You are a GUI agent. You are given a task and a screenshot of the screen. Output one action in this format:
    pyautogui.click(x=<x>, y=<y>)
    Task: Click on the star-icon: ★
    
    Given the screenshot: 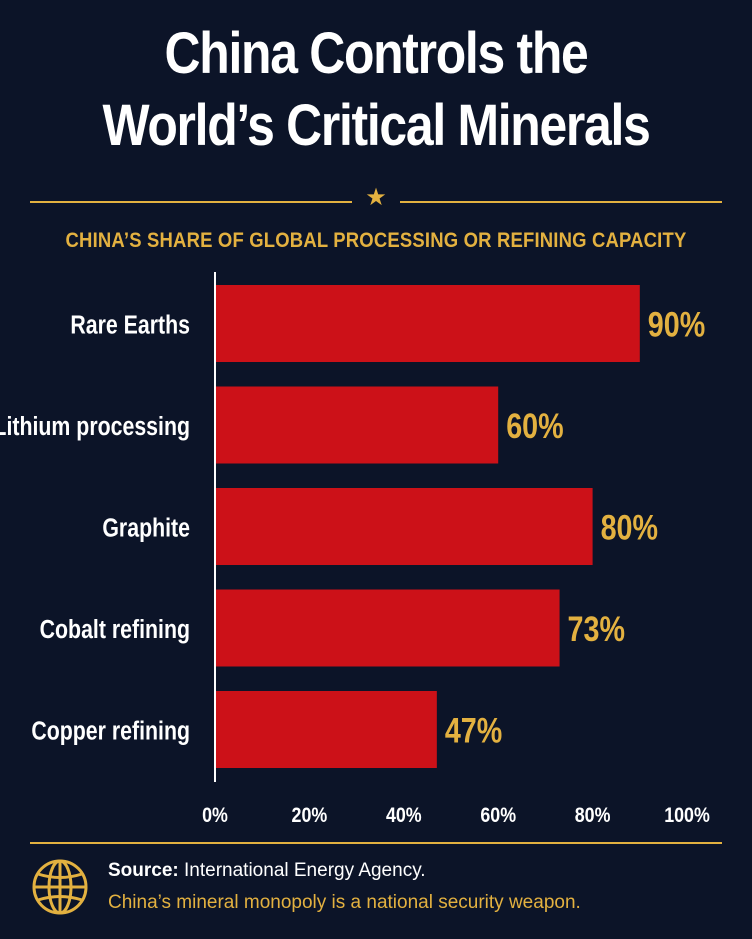 What is the action you would take?
    pyautogui.click(x=376, y=197)
    